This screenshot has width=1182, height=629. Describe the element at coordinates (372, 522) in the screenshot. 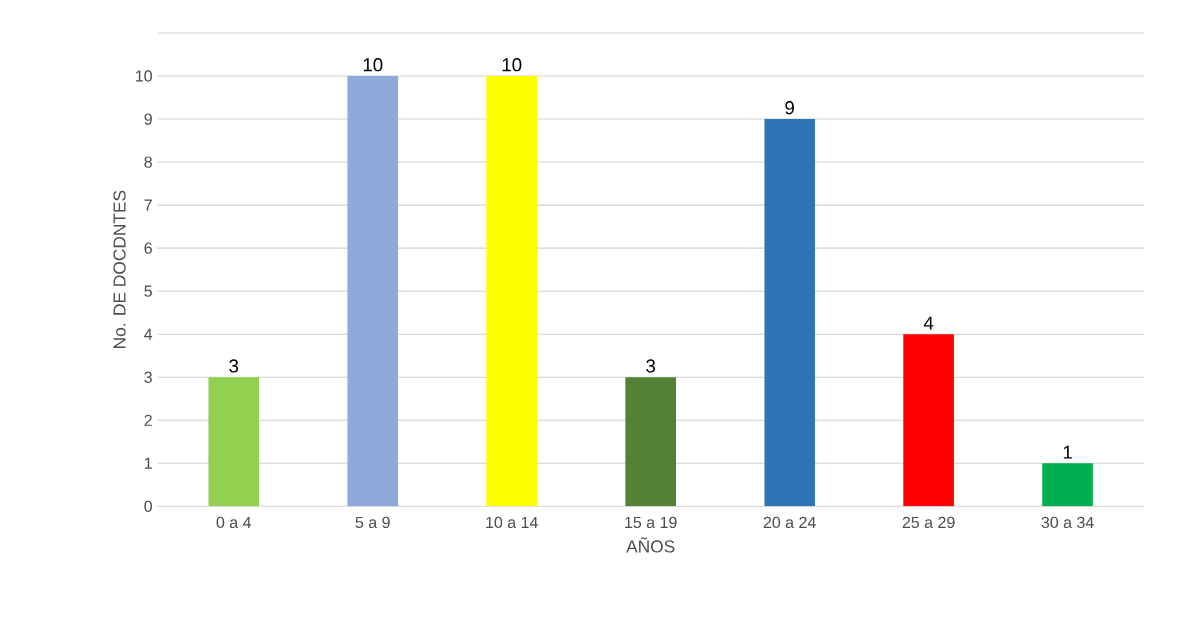

I see `x-tick-label: 5 a 9` at that location.